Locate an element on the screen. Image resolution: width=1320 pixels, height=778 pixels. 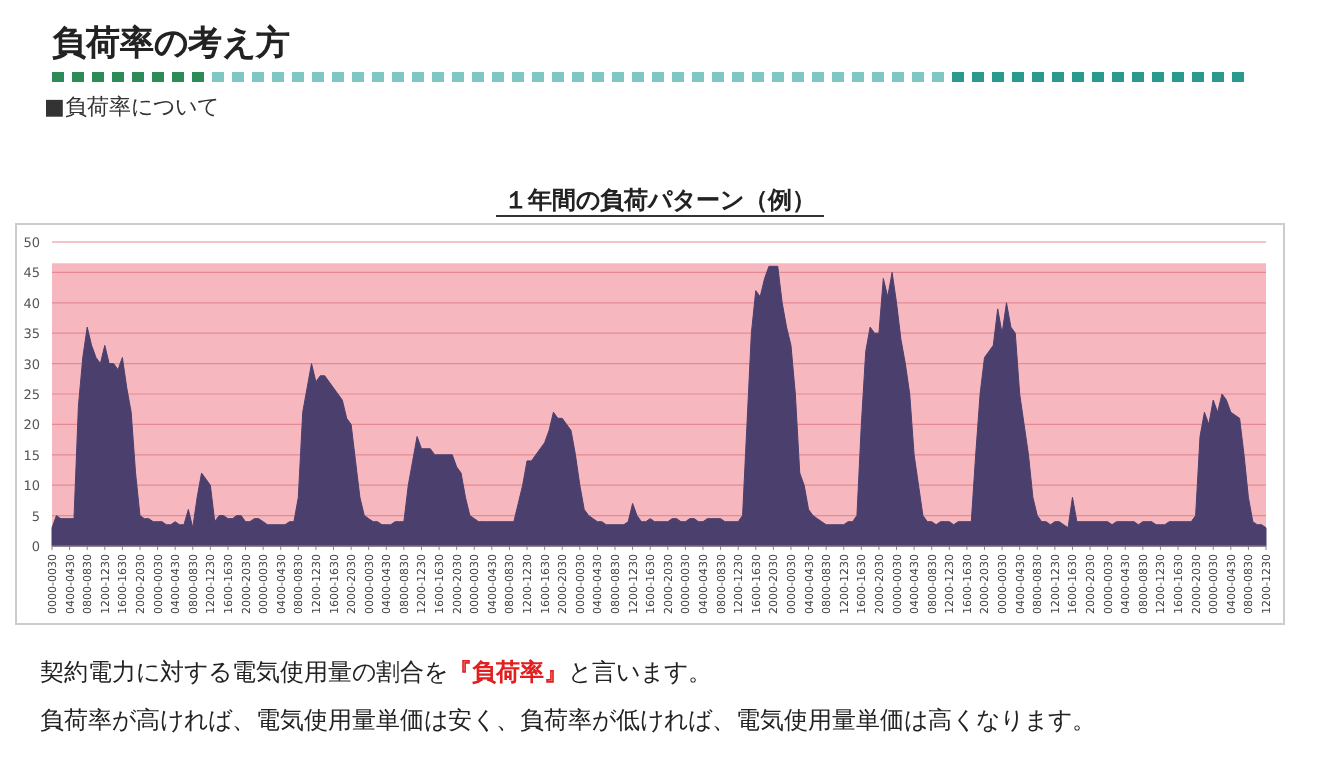
annotation: ■負荷率について is located at coordinates (131, 107).